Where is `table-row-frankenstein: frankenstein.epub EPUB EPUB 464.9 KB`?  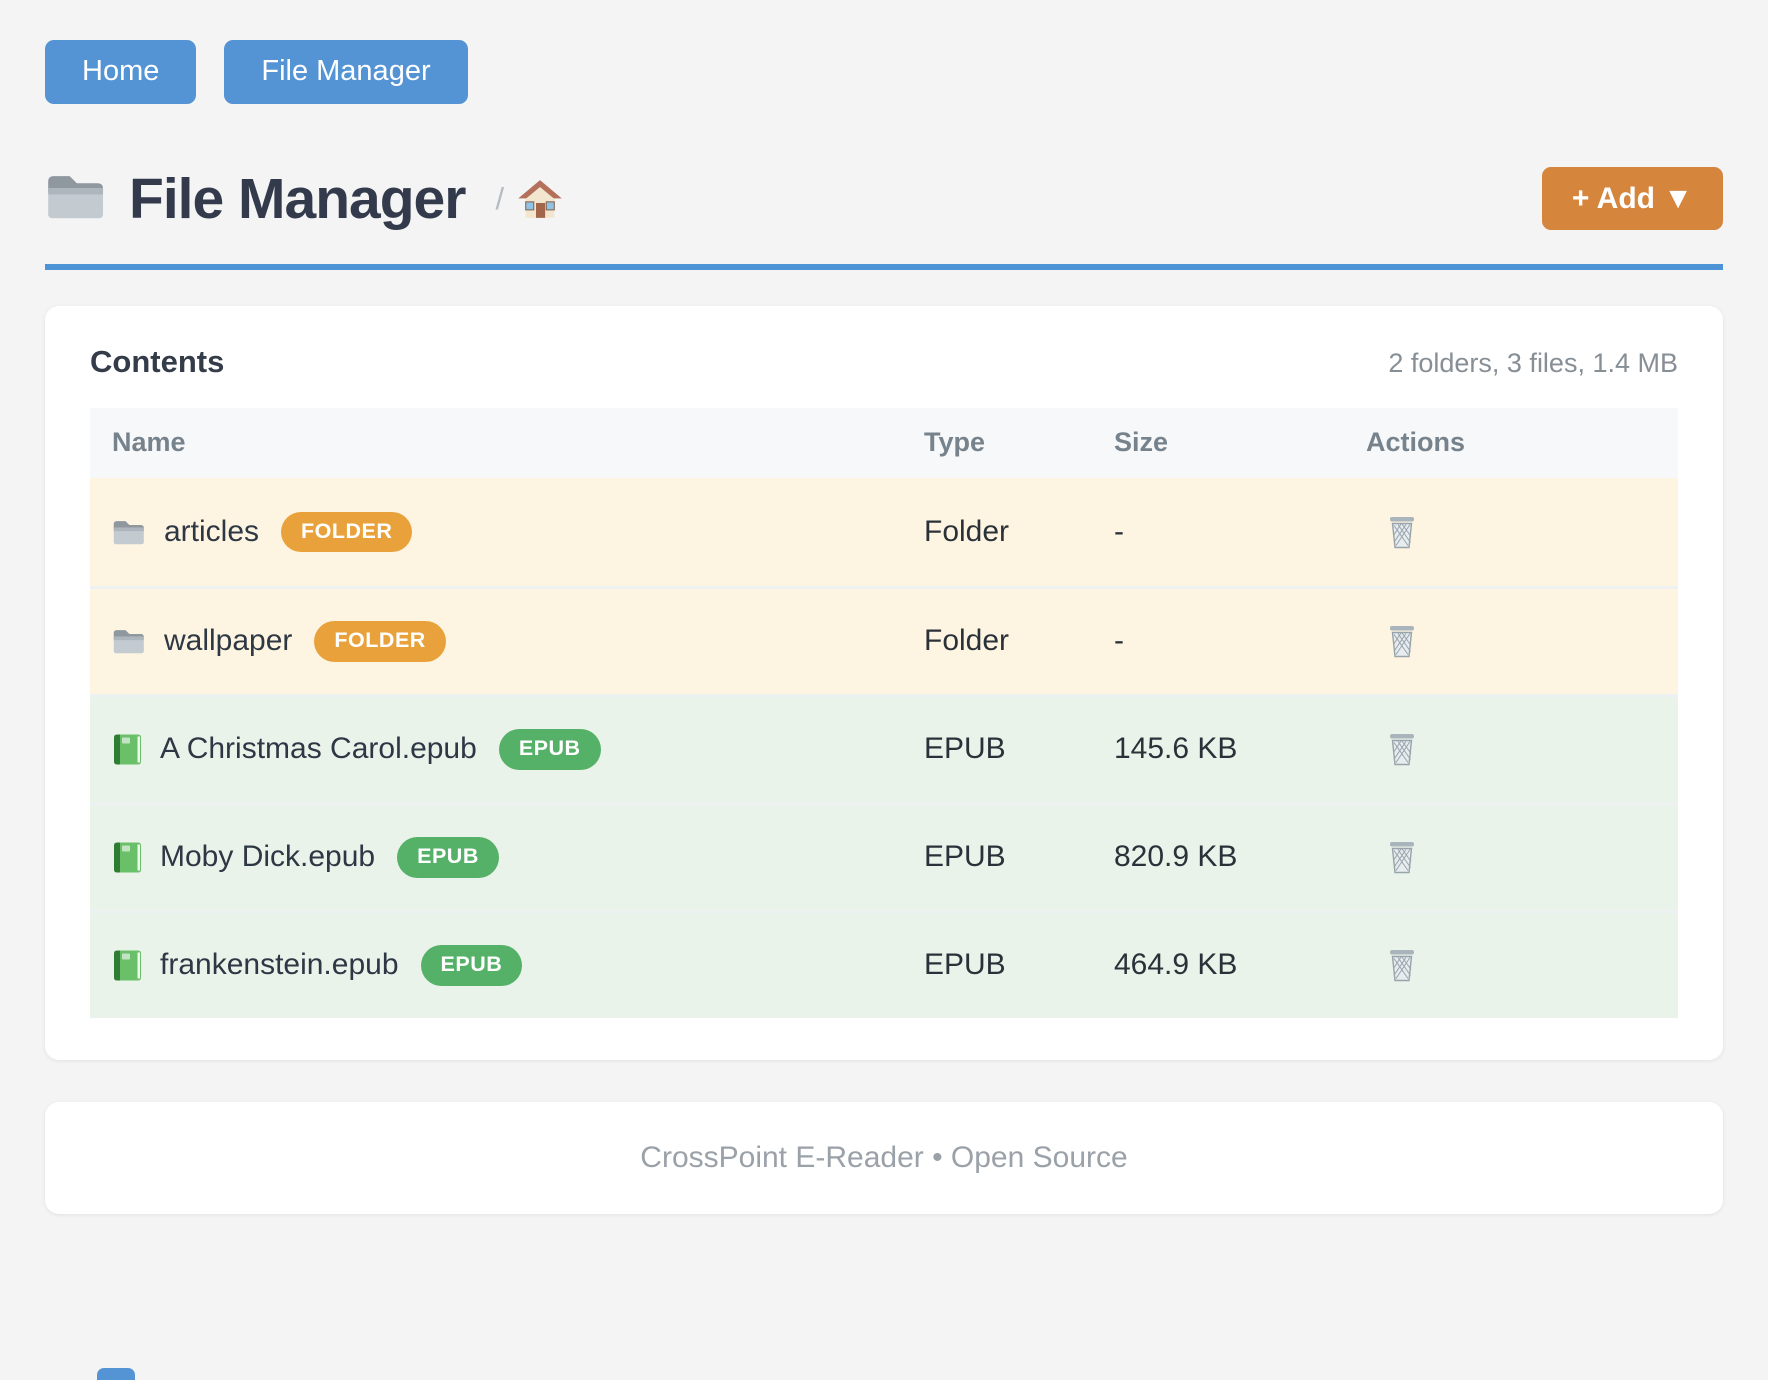
table-row-frankenstein: frankenstein.epub EPUB EPUB 464.9 KB is located at coordinates (884, 963).